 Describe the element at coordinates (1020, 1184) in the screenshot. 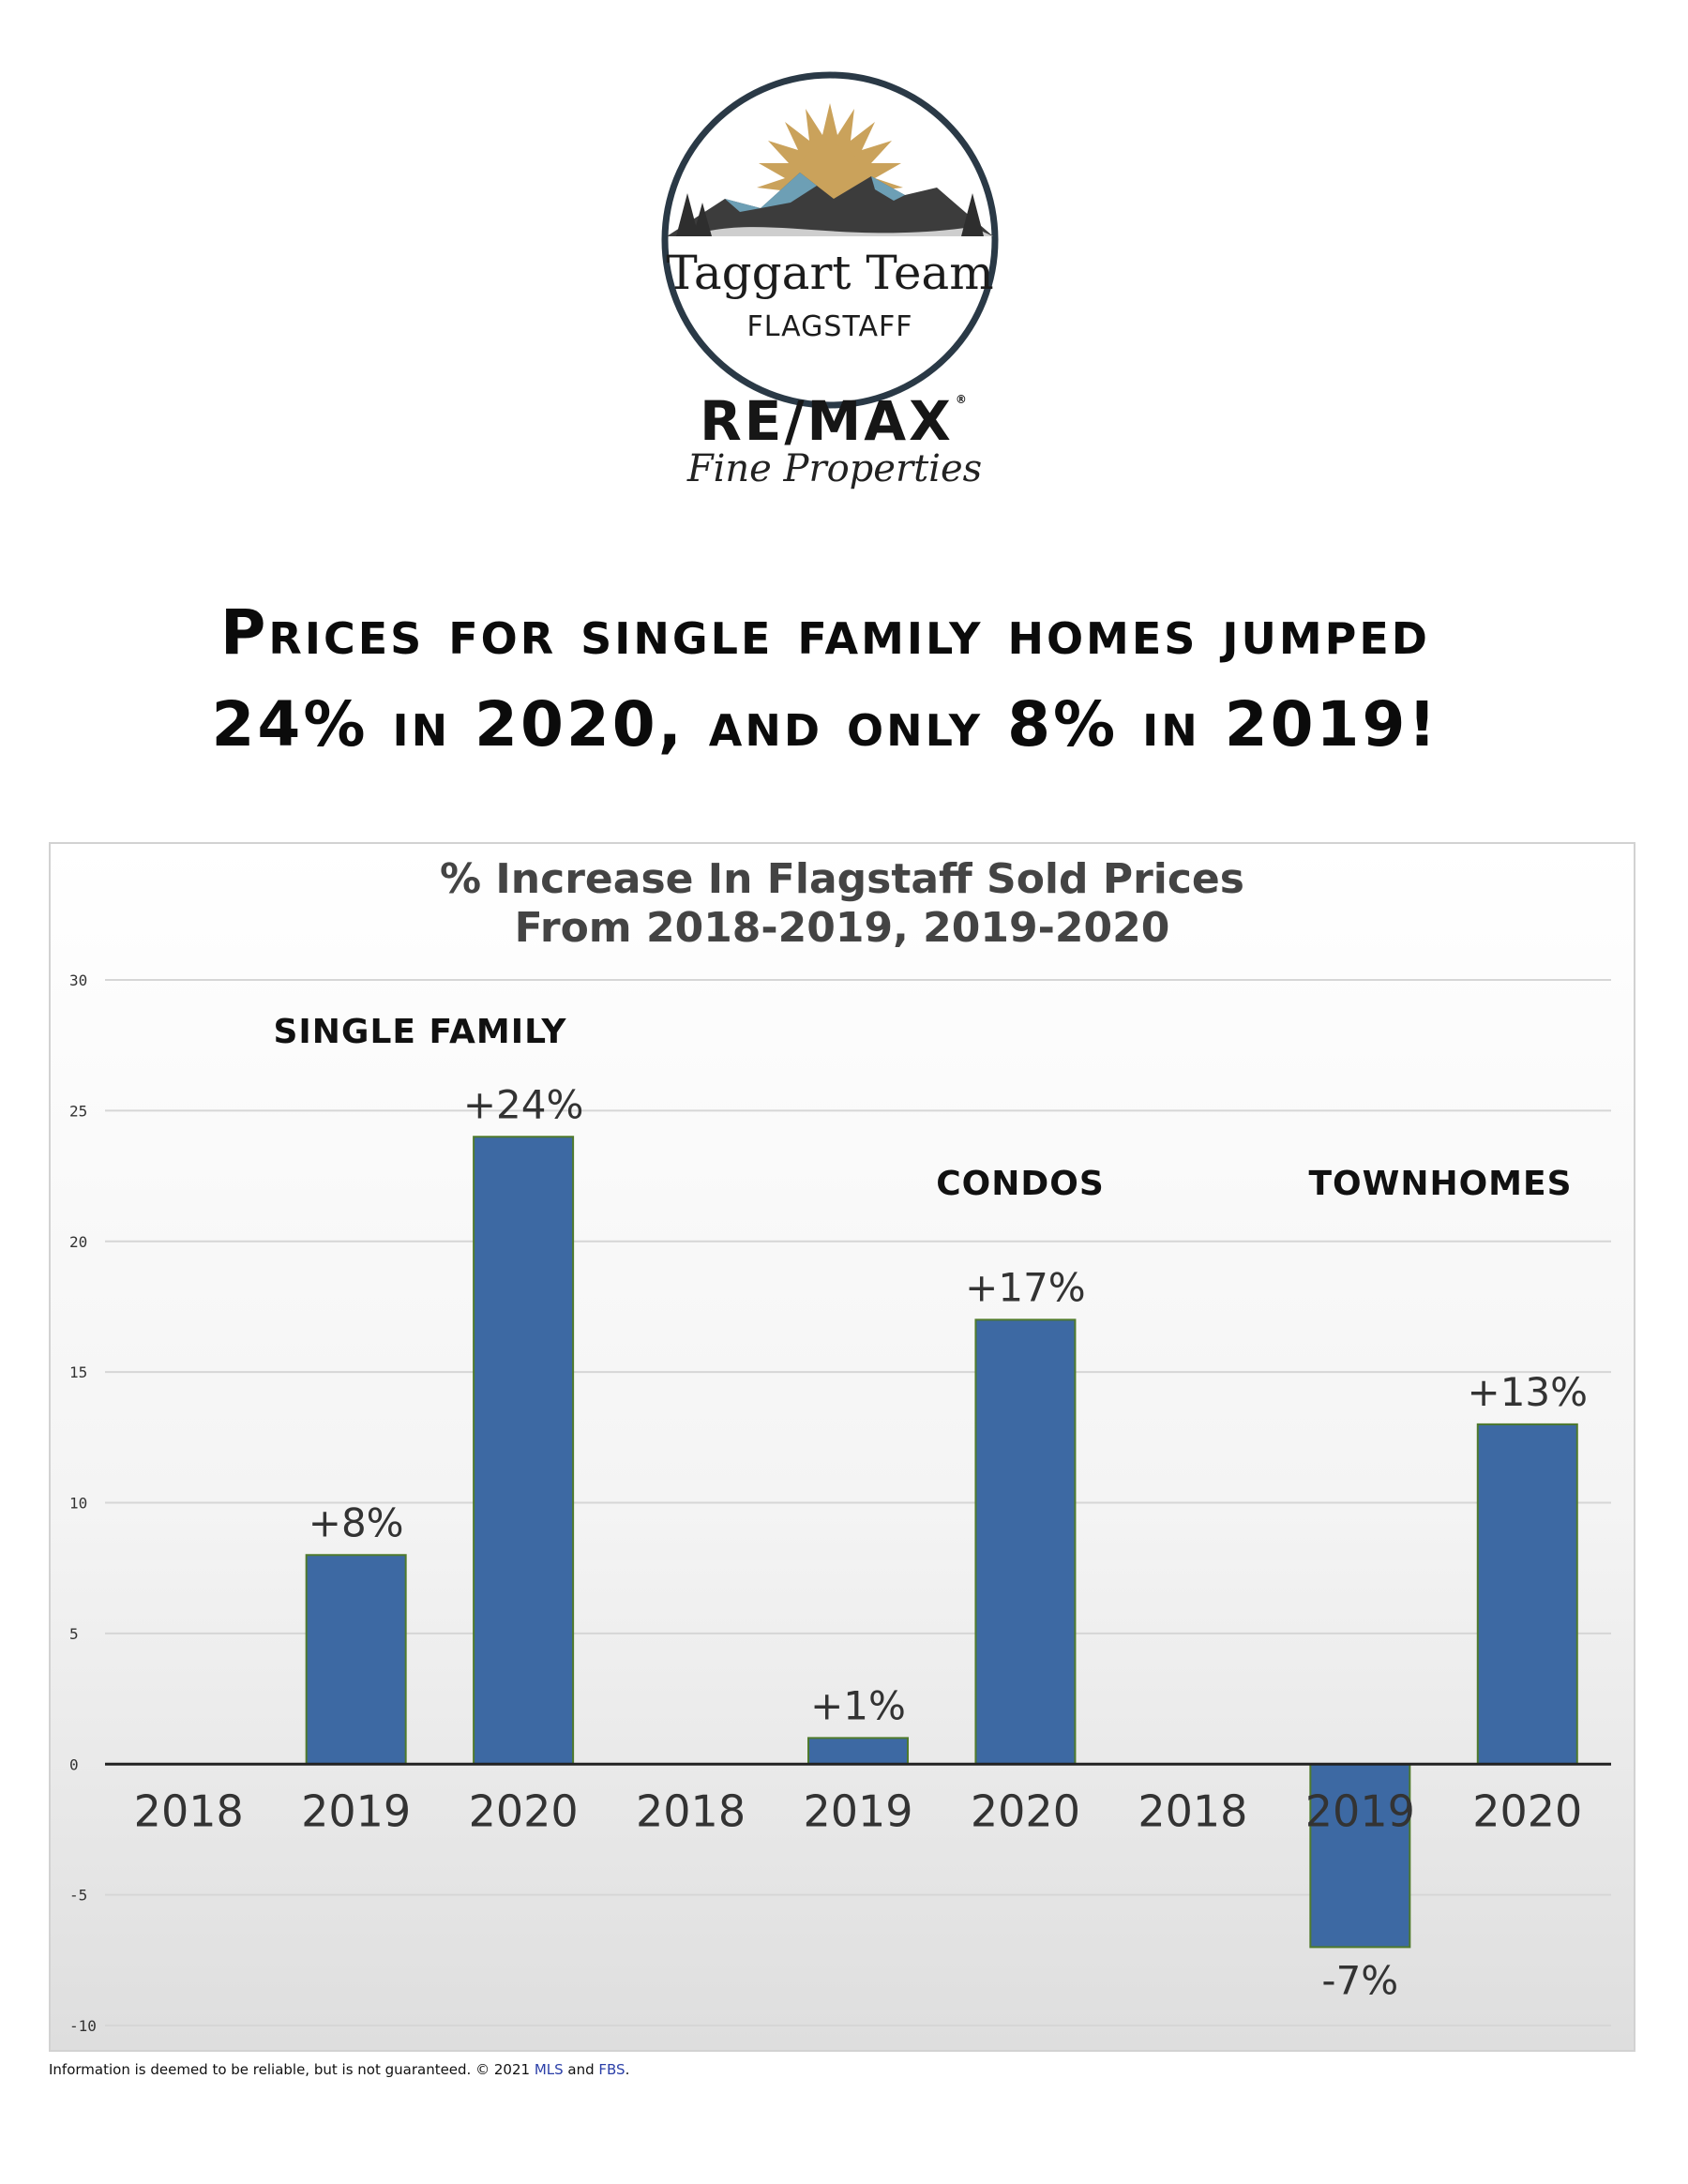

I see `group-label: CONDOS` at that location.